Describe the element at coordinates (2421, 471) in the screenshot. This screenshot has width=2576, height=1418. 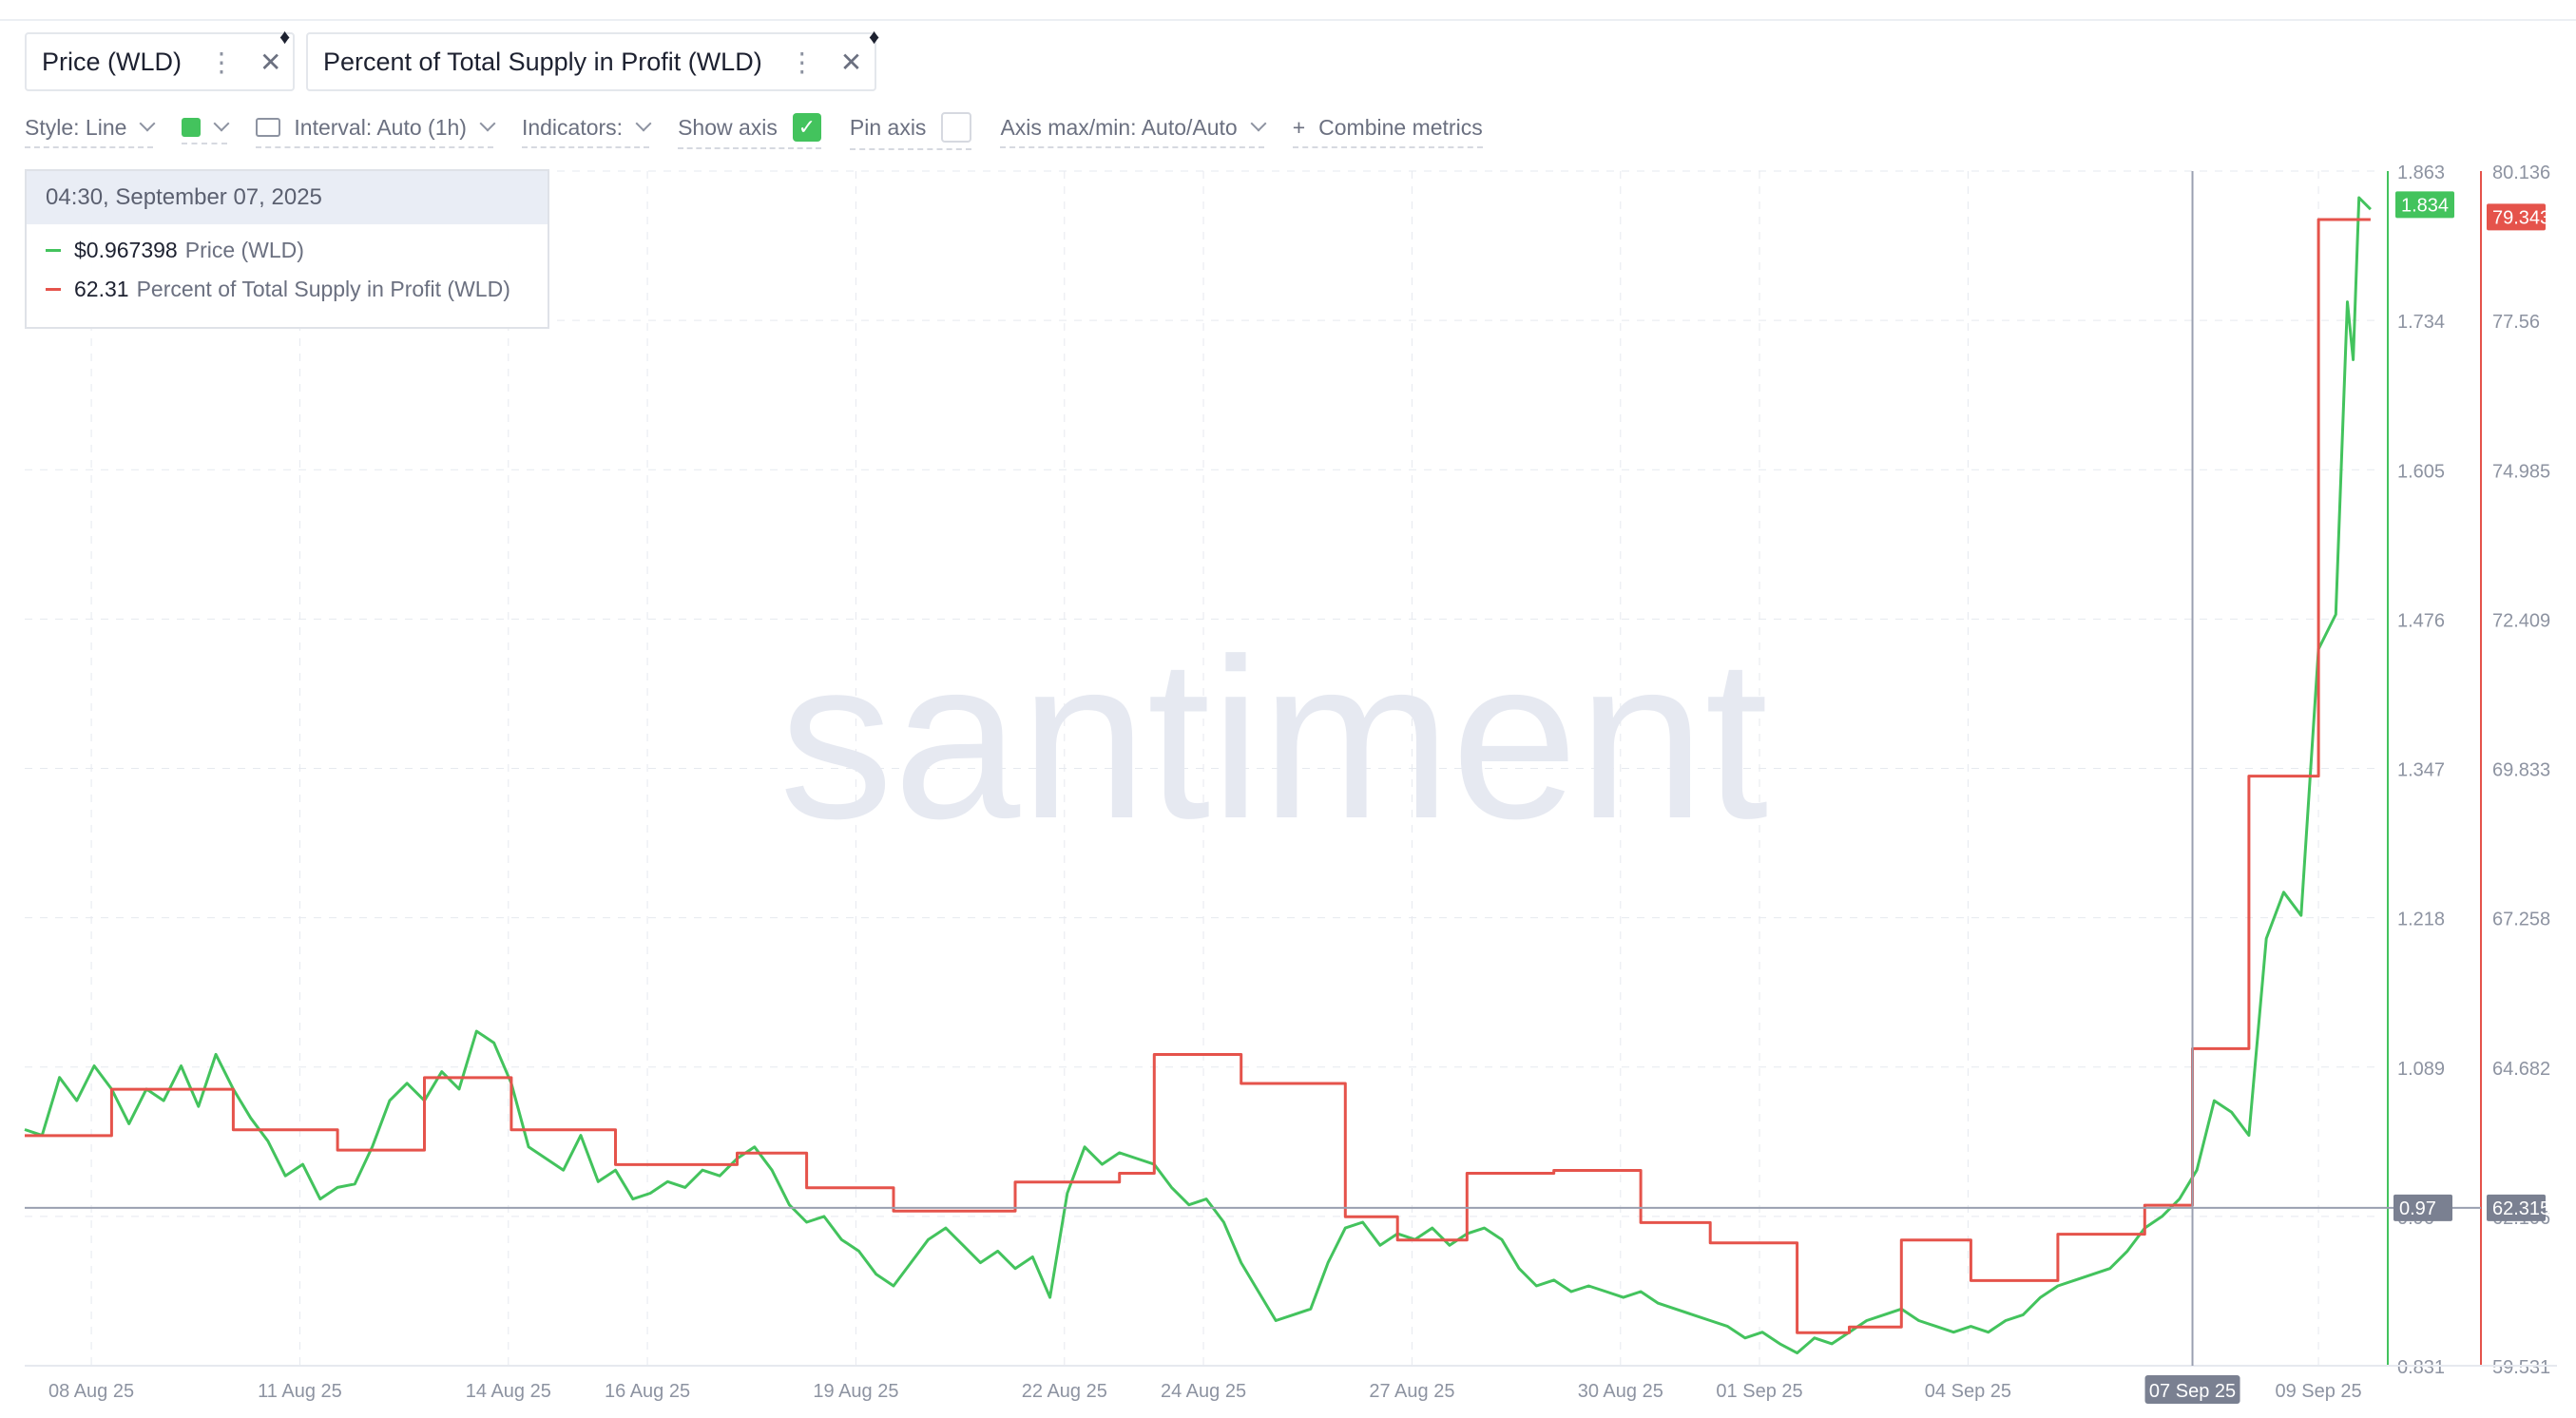
I see `y-left-tick-label: 1.605` at that location.